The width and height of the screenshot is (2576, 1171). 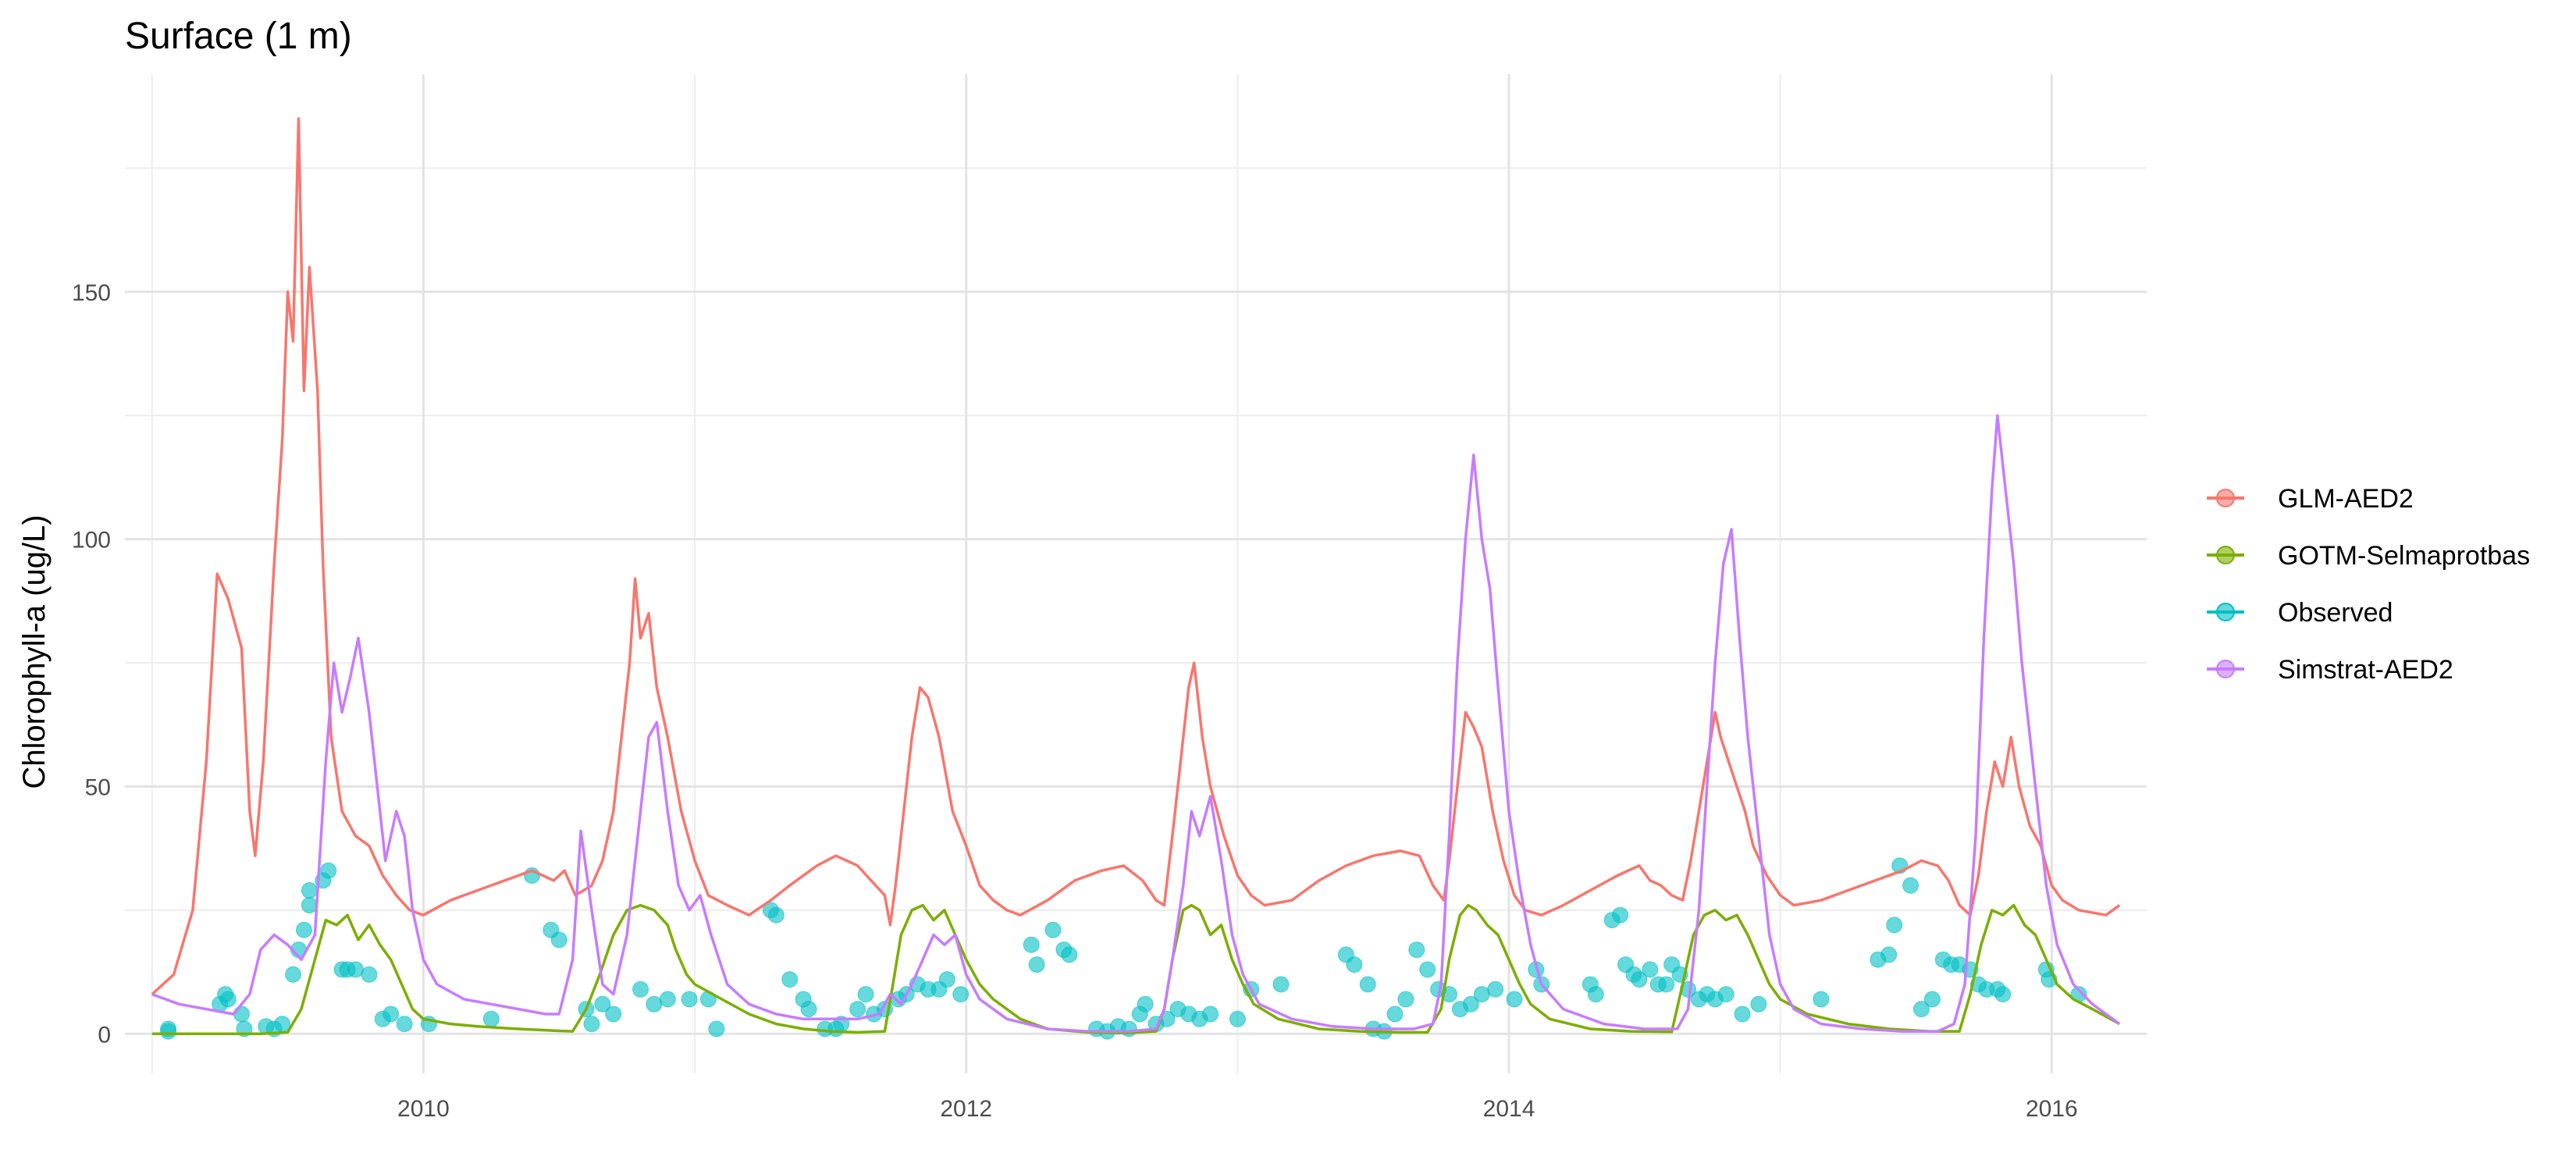 What do you see at coordinates (1509, 1109) in the screenshot?
I see `x-tick-label: 2014` at bounding box center [1509, 1109].